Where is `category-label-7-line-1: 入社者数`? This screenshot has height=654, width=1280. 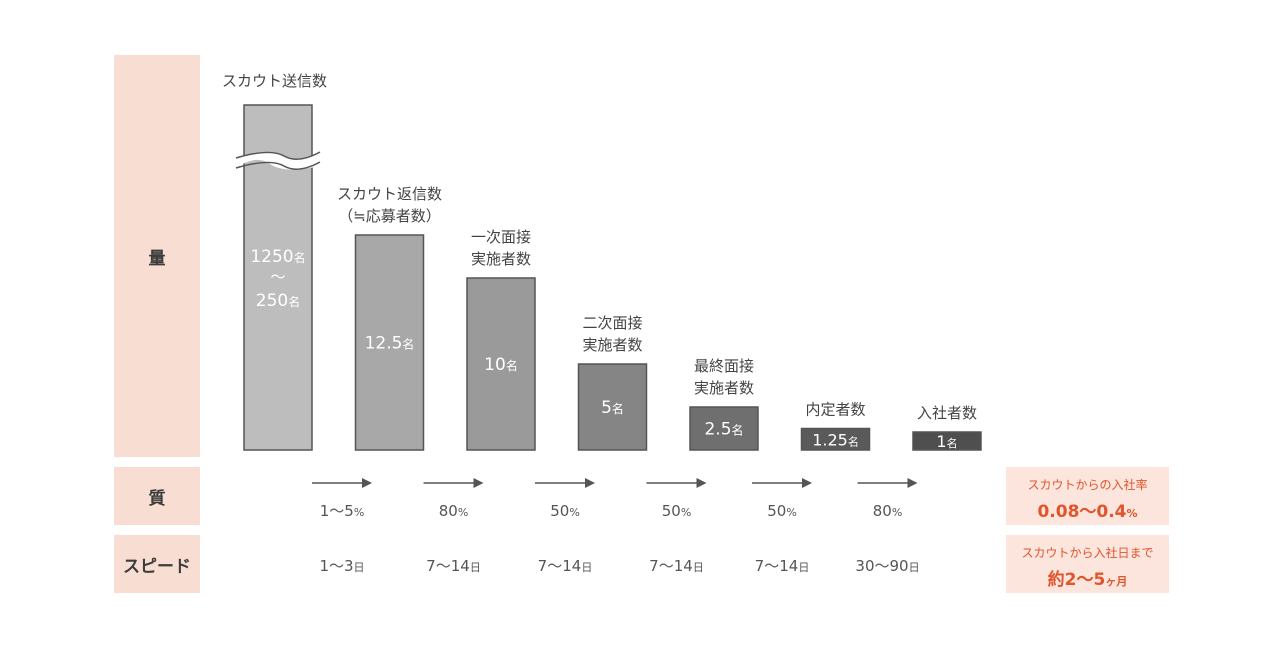 category-label-7-line-1: 入社者数 is located at coordinates (947, 413).